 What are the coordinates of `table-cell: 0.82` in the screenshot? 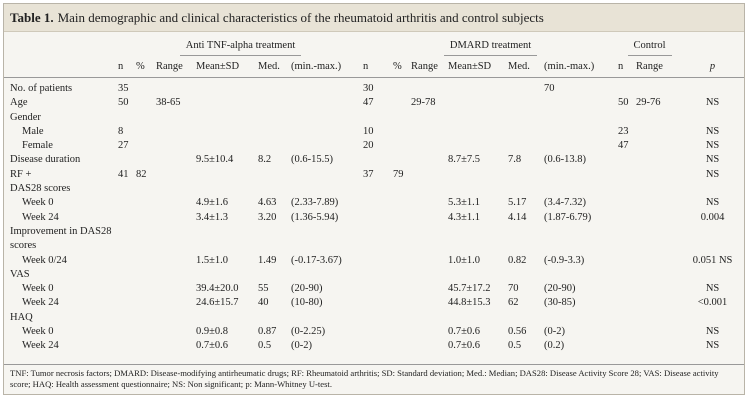 It's located at (517, 260).